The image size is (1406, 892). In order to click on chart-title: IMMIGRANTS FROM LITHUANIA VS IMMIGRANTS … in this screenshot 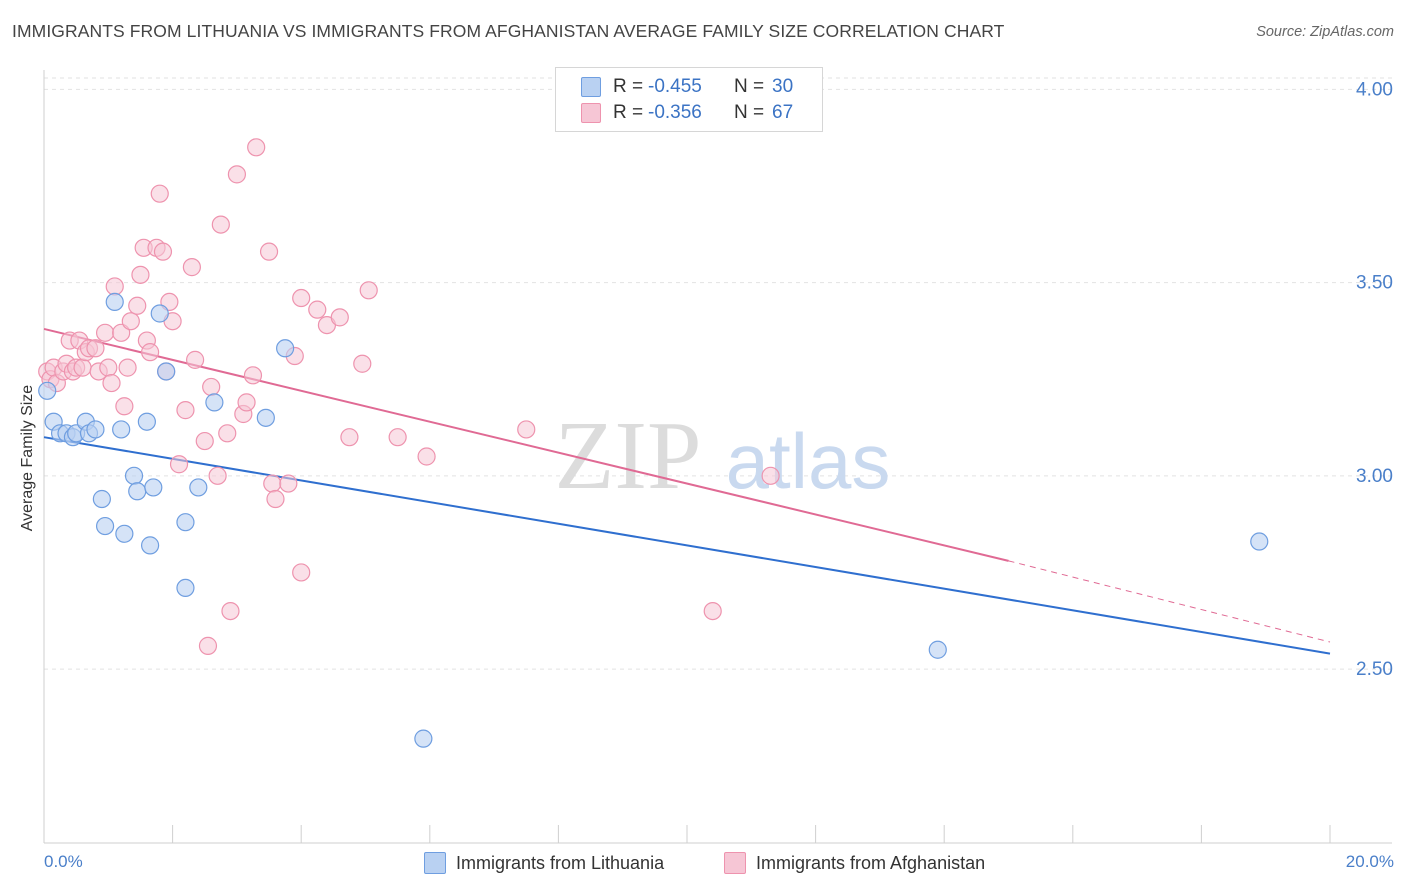, I will do `click(508, 31)`.